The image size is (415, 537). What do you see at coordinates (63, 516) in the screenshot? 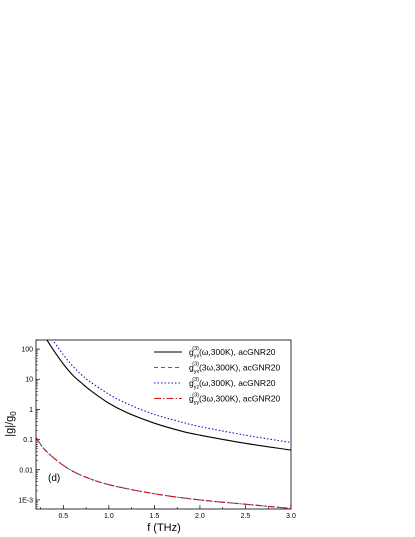
I see `x-tick-label: 0.5` at bounding box center [63, 516].